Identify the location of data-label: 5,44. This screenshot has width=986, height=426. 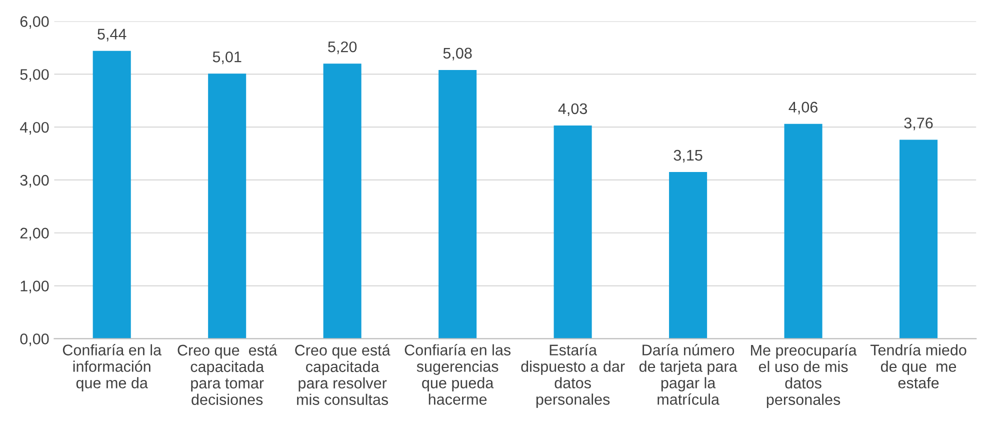
(112, 35).